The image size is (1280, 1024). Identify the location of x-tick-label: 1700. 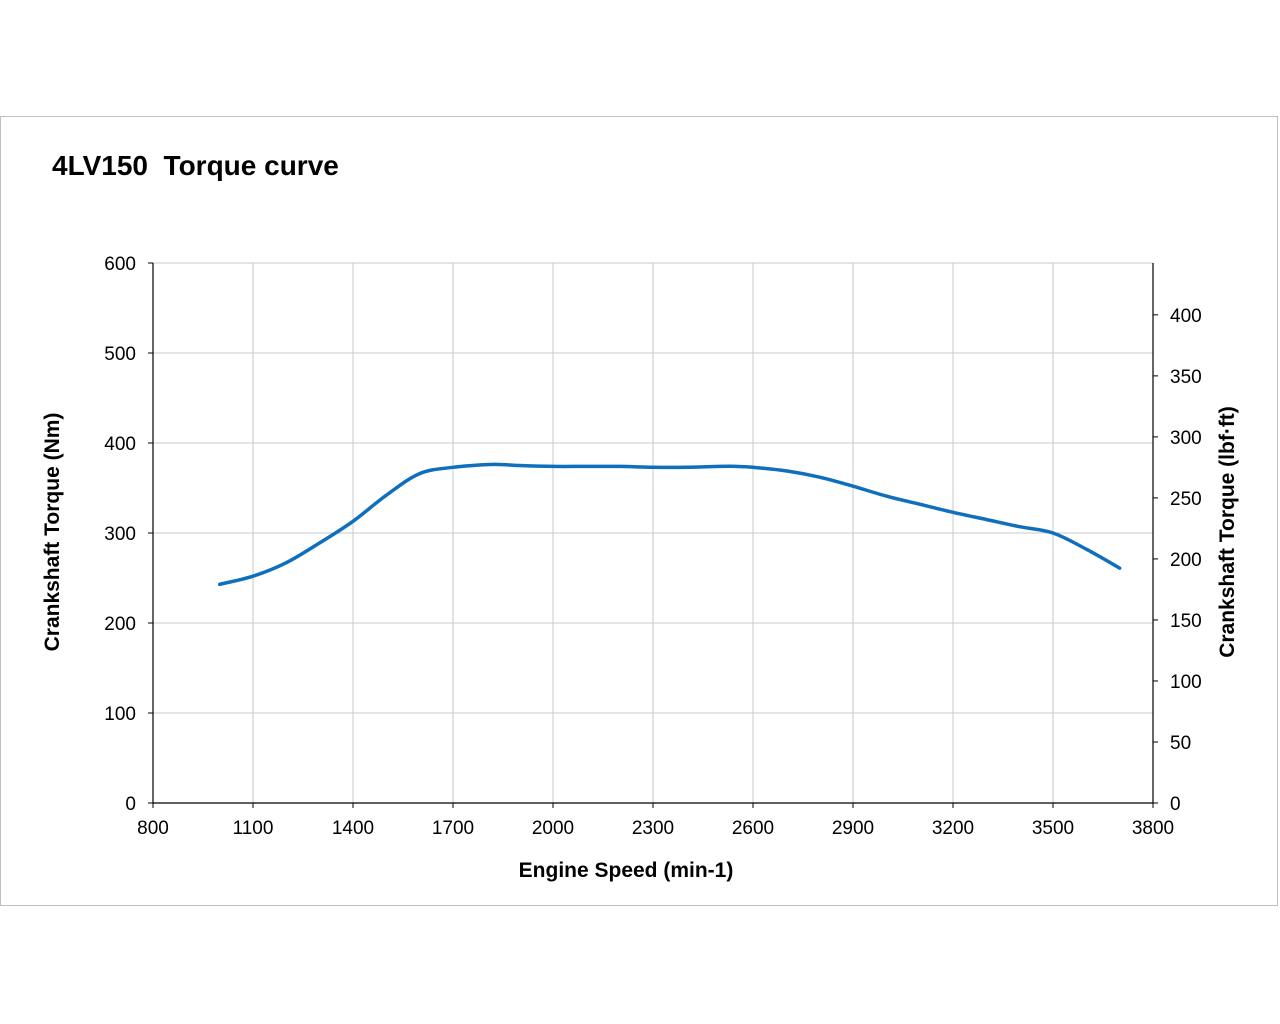
(453, 828).